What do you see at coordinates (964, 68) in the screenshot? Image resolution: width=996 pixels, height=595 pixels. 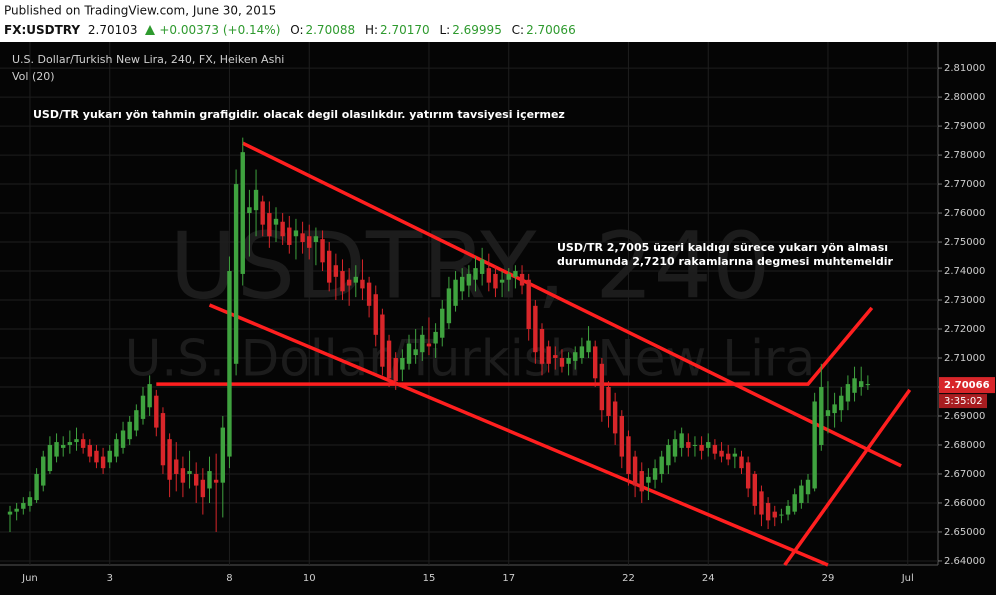 I see `y-tick-label: 2.81000` at bounding box center [964, 68].